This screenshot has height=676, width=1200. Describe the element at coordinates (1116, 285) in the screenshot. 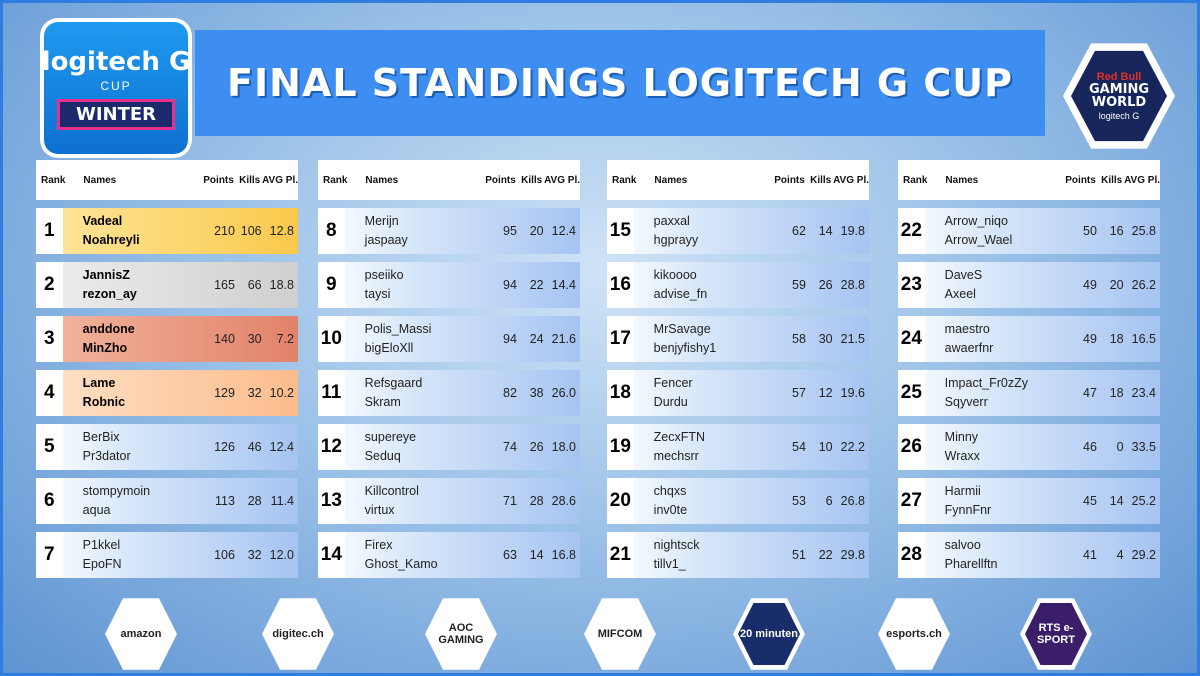

I see `kills-cell: 20` at that location.